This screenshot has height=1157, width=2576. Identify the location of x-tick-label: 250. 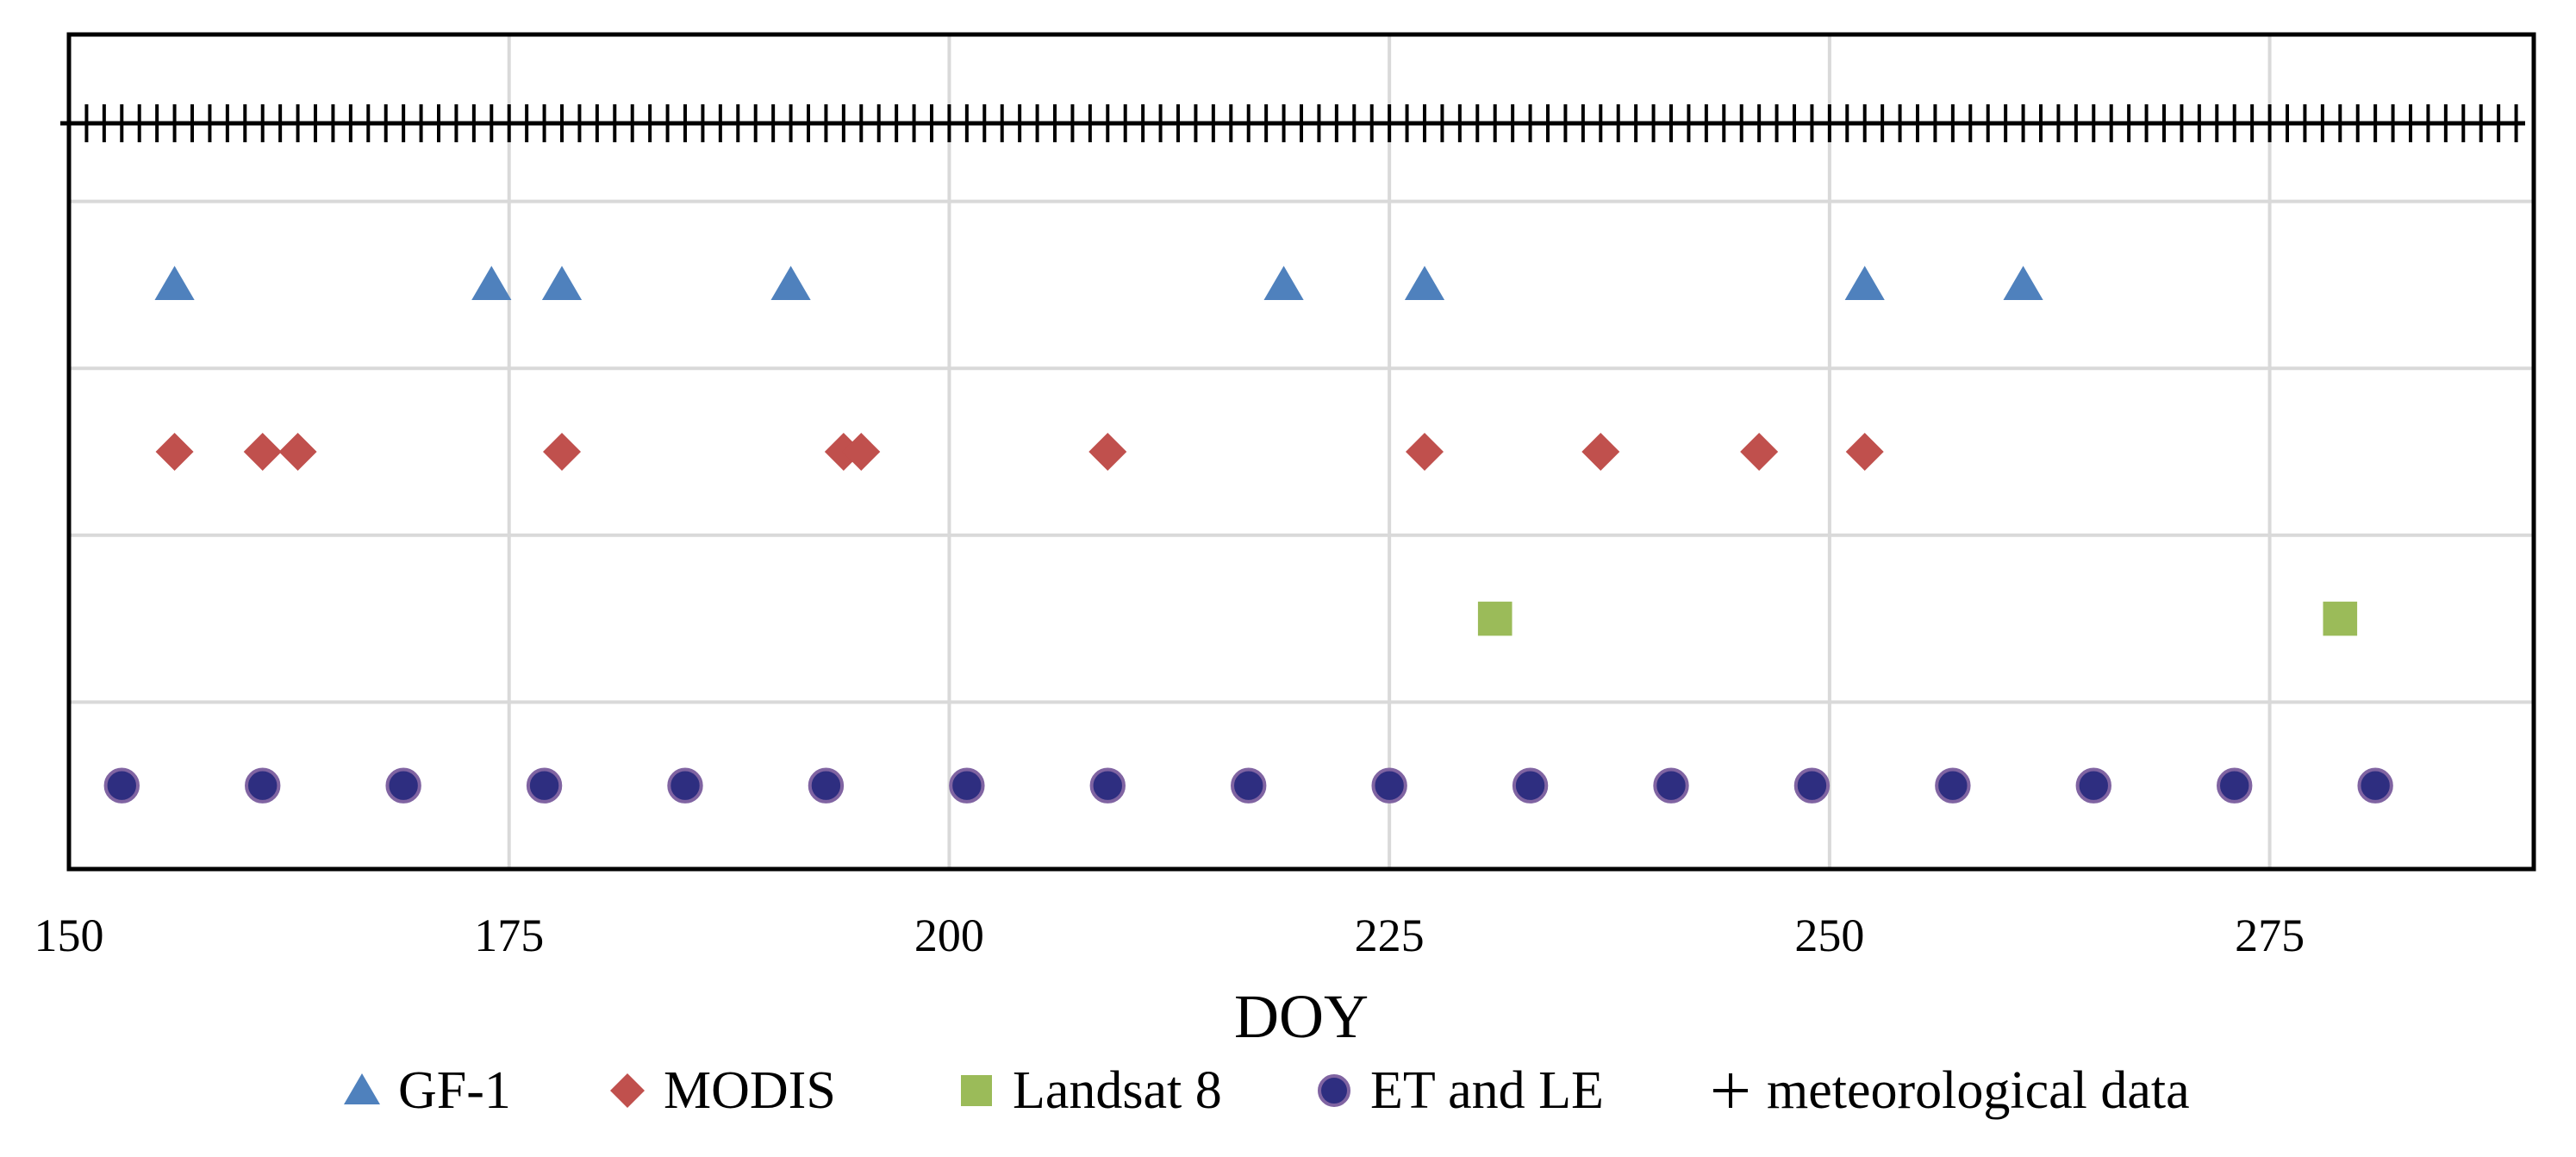
(1829, 936).